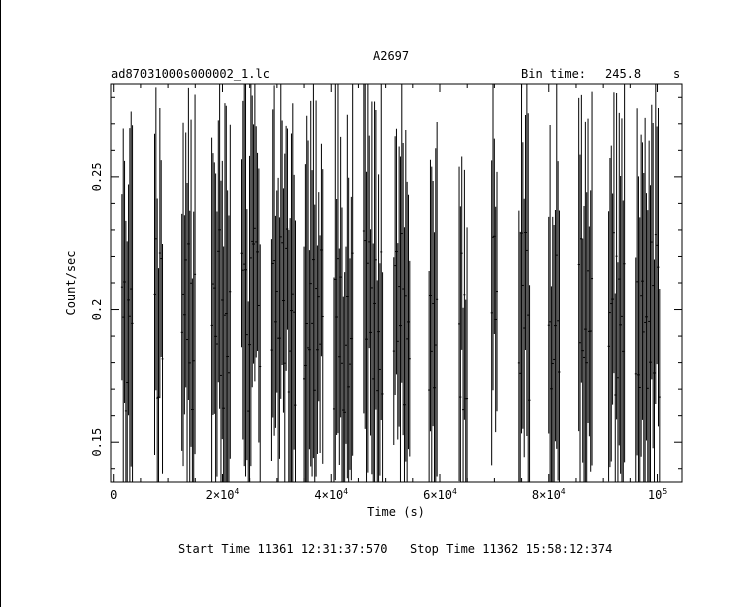  I want to click on start-time-label: Start Time 11361 12:31:37:570, so click(283, 549).